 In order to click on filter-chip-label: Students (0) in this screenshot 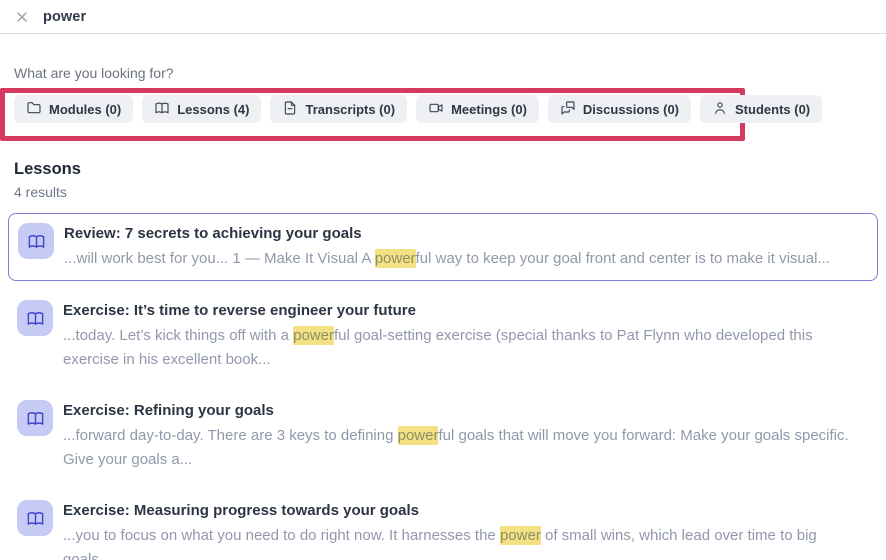, I will do `click(773, 109)`.